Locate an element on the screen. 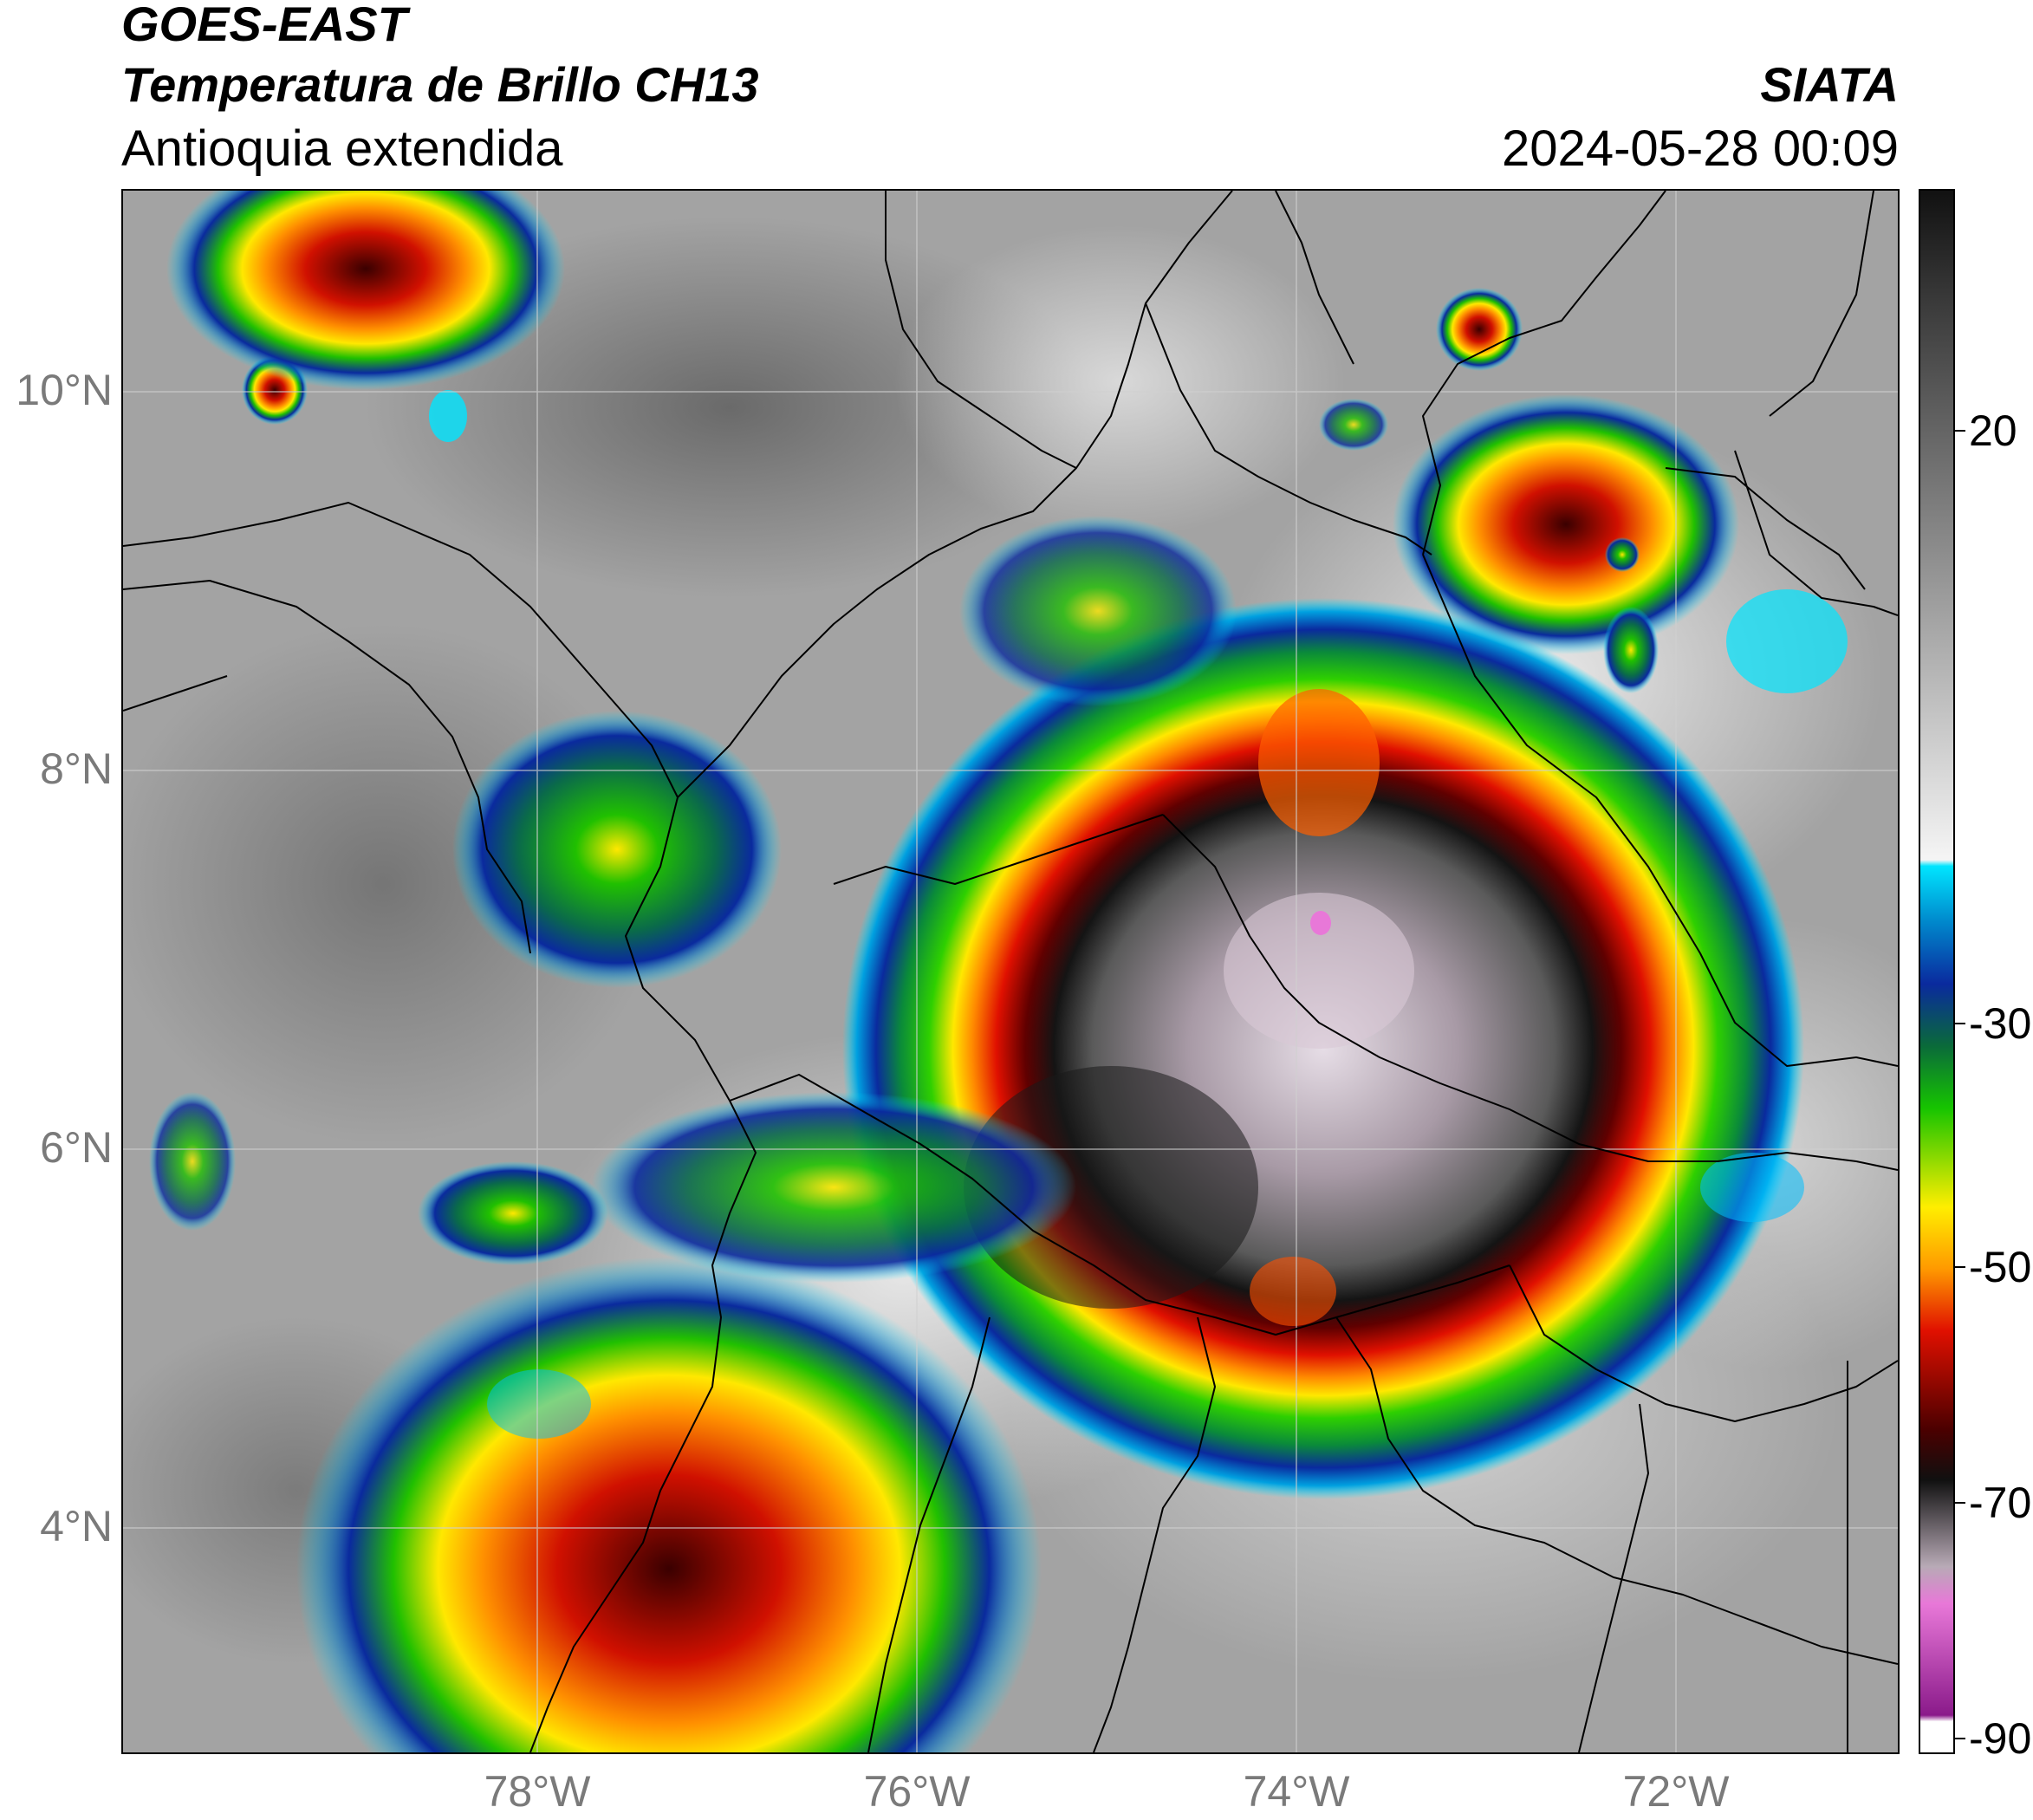  temperature-colorbar is located at coordinates (1937, 971).